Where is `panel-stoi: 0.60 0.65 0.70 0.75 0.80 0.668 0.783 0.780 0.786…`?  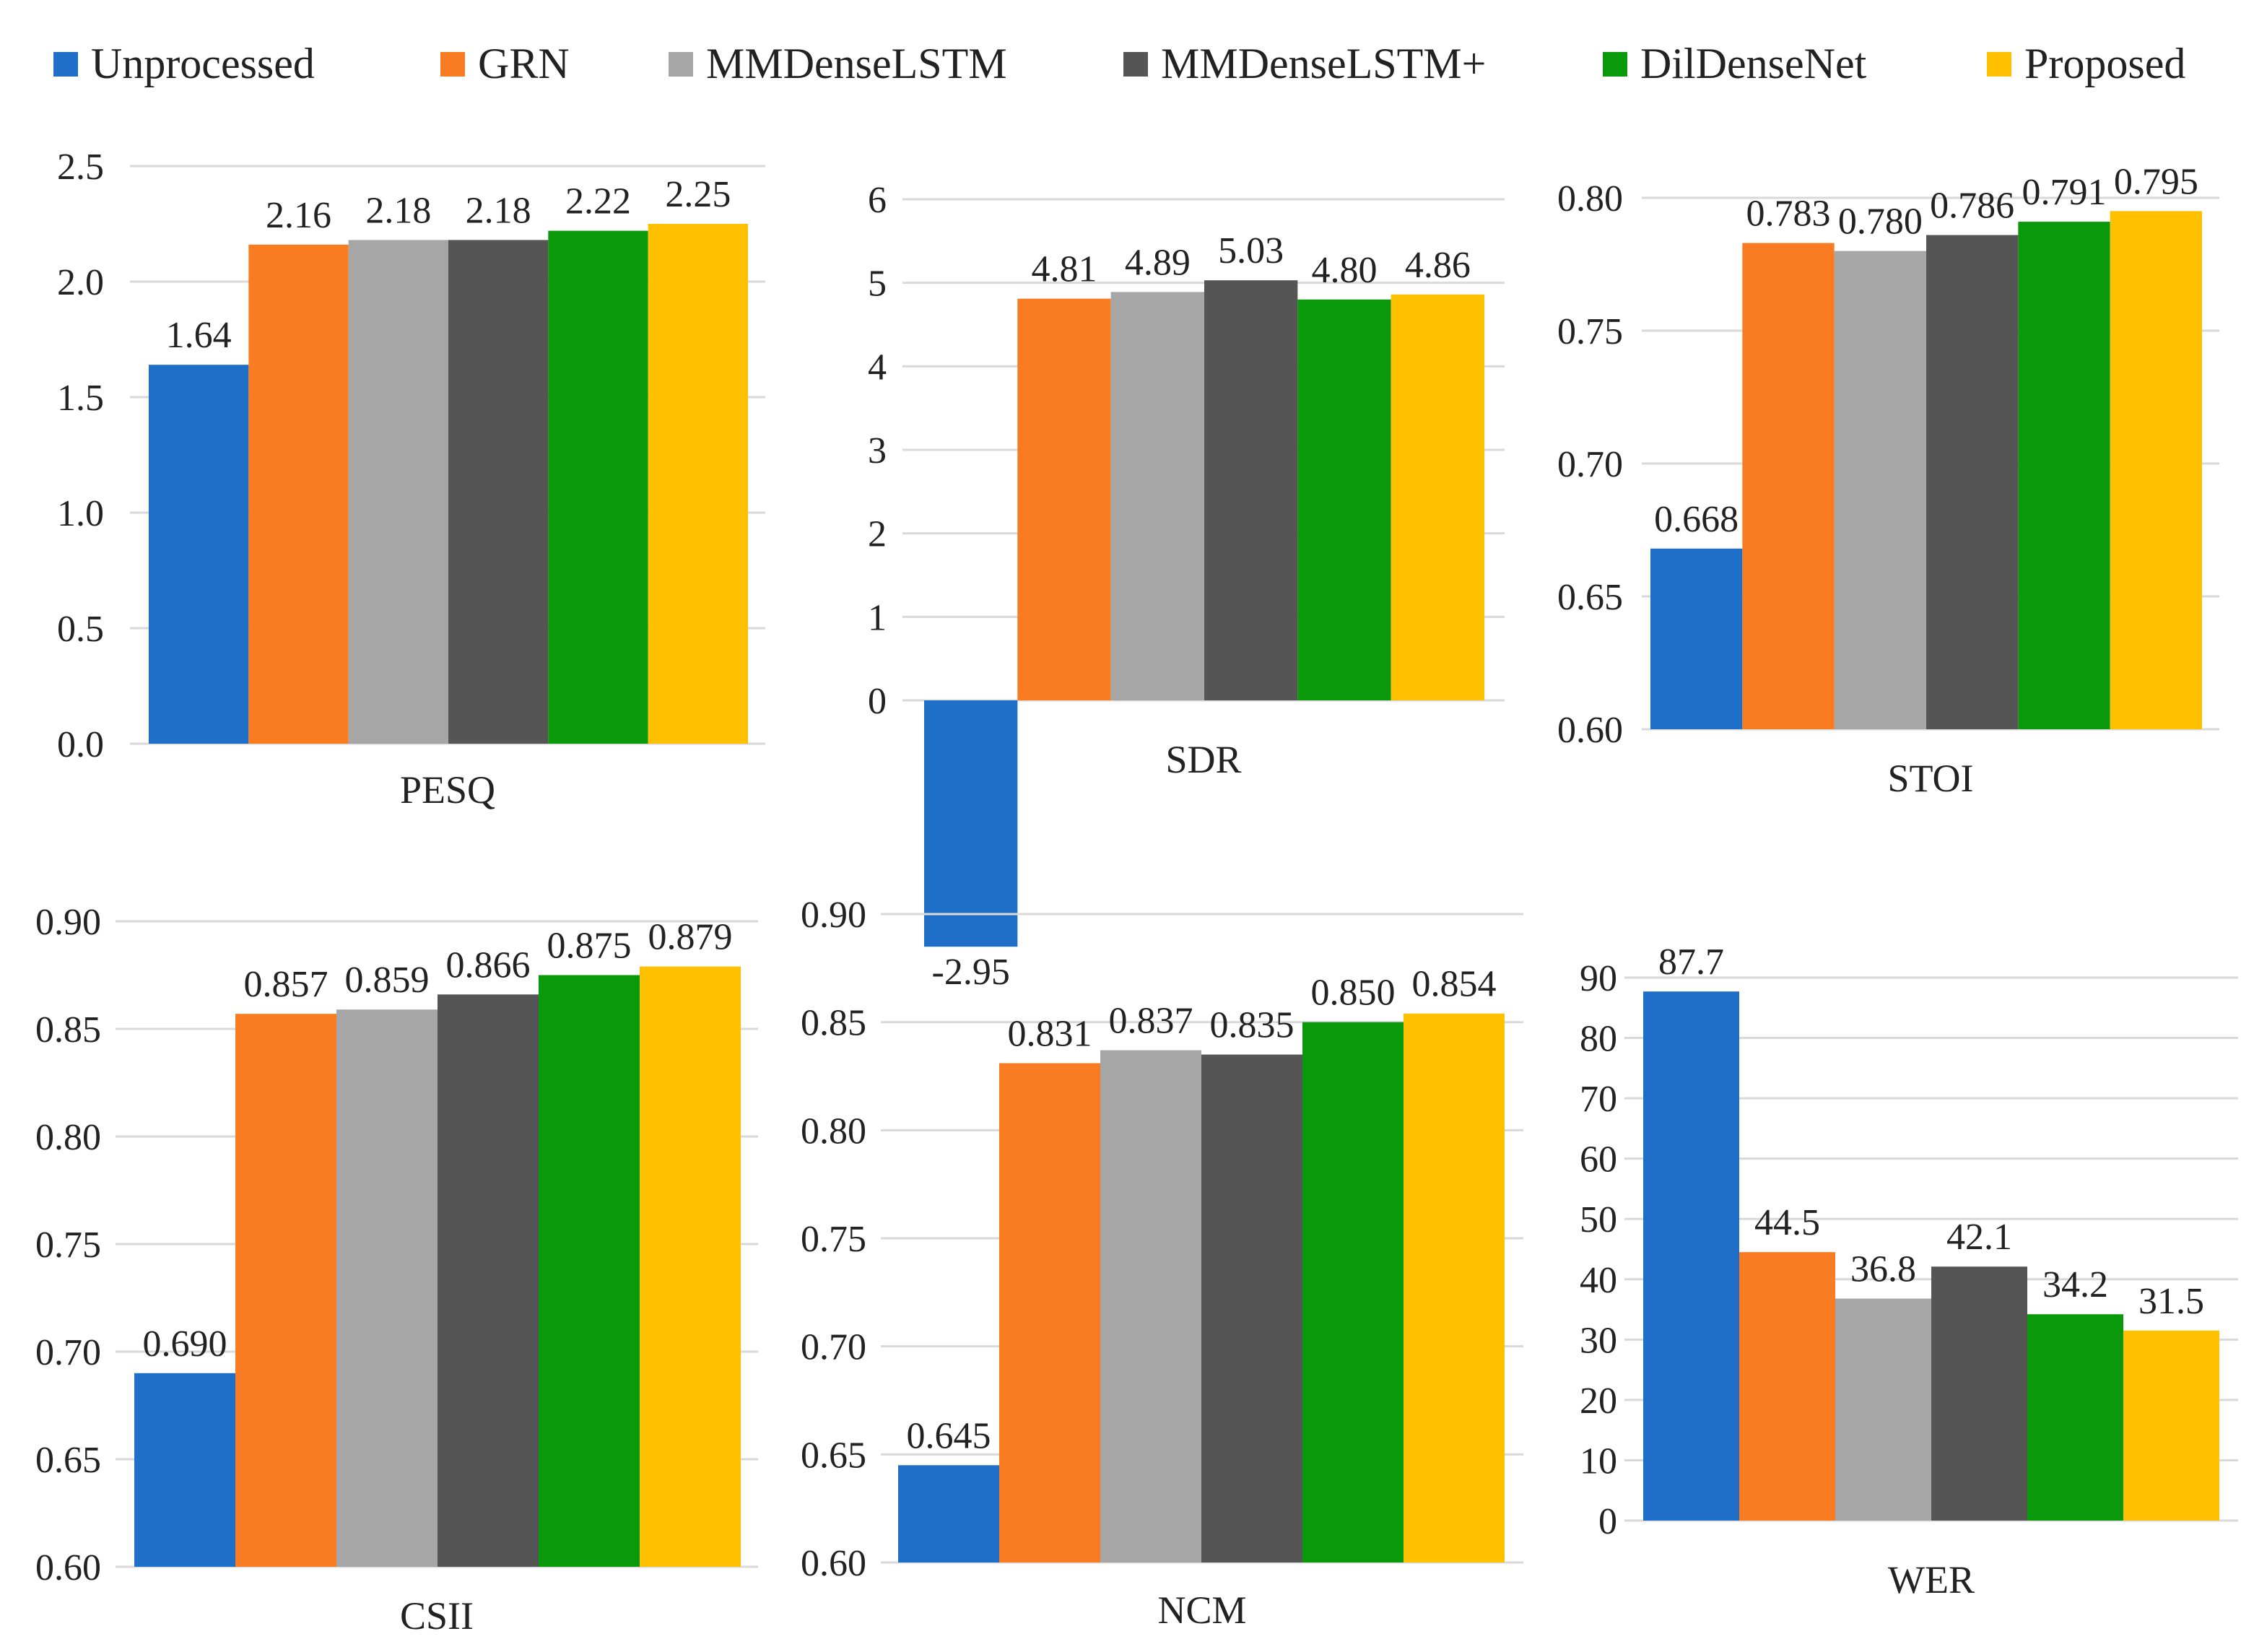 panel-stoi: 0.60 0.65 0.70 0.75 0.80 0.668 0.783 0.780 0.786… is located at coordinates (1888, 480).